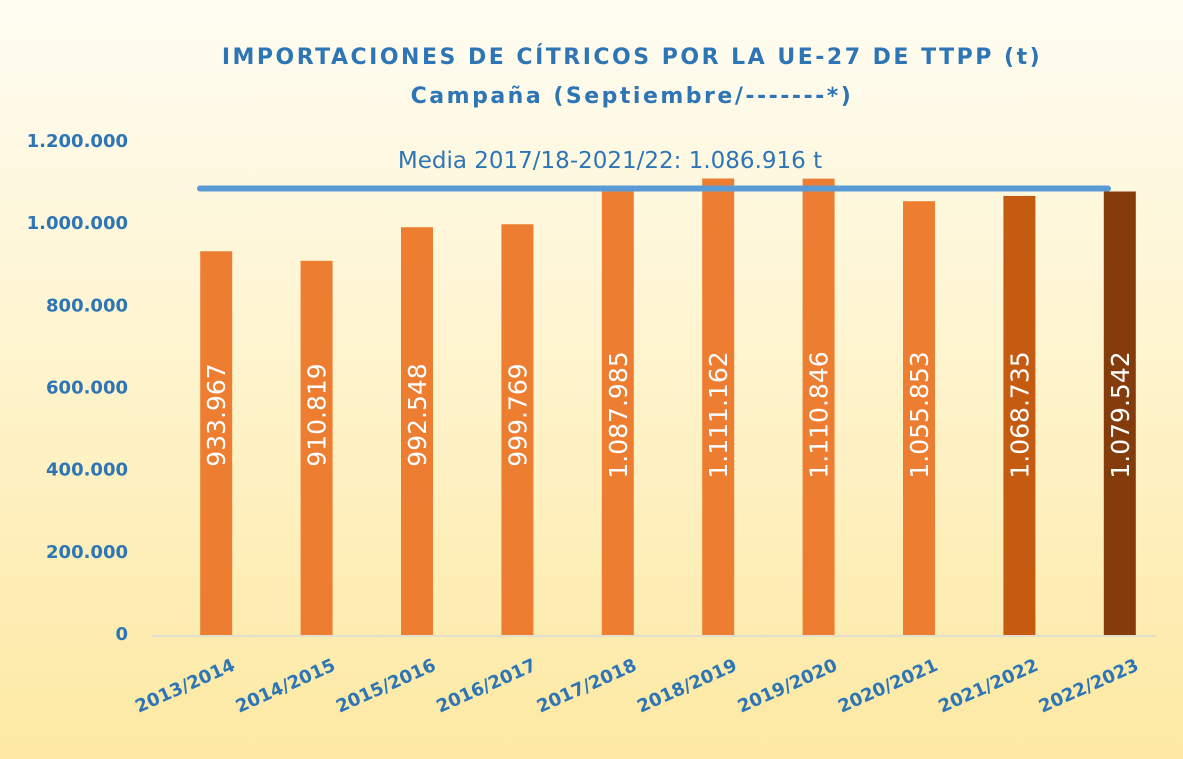 The width and height of the screenshot is (1183, 759). Describe the element at coordinates (317, 414) in the screenshot. I see `value-label: 910.819` at that location.